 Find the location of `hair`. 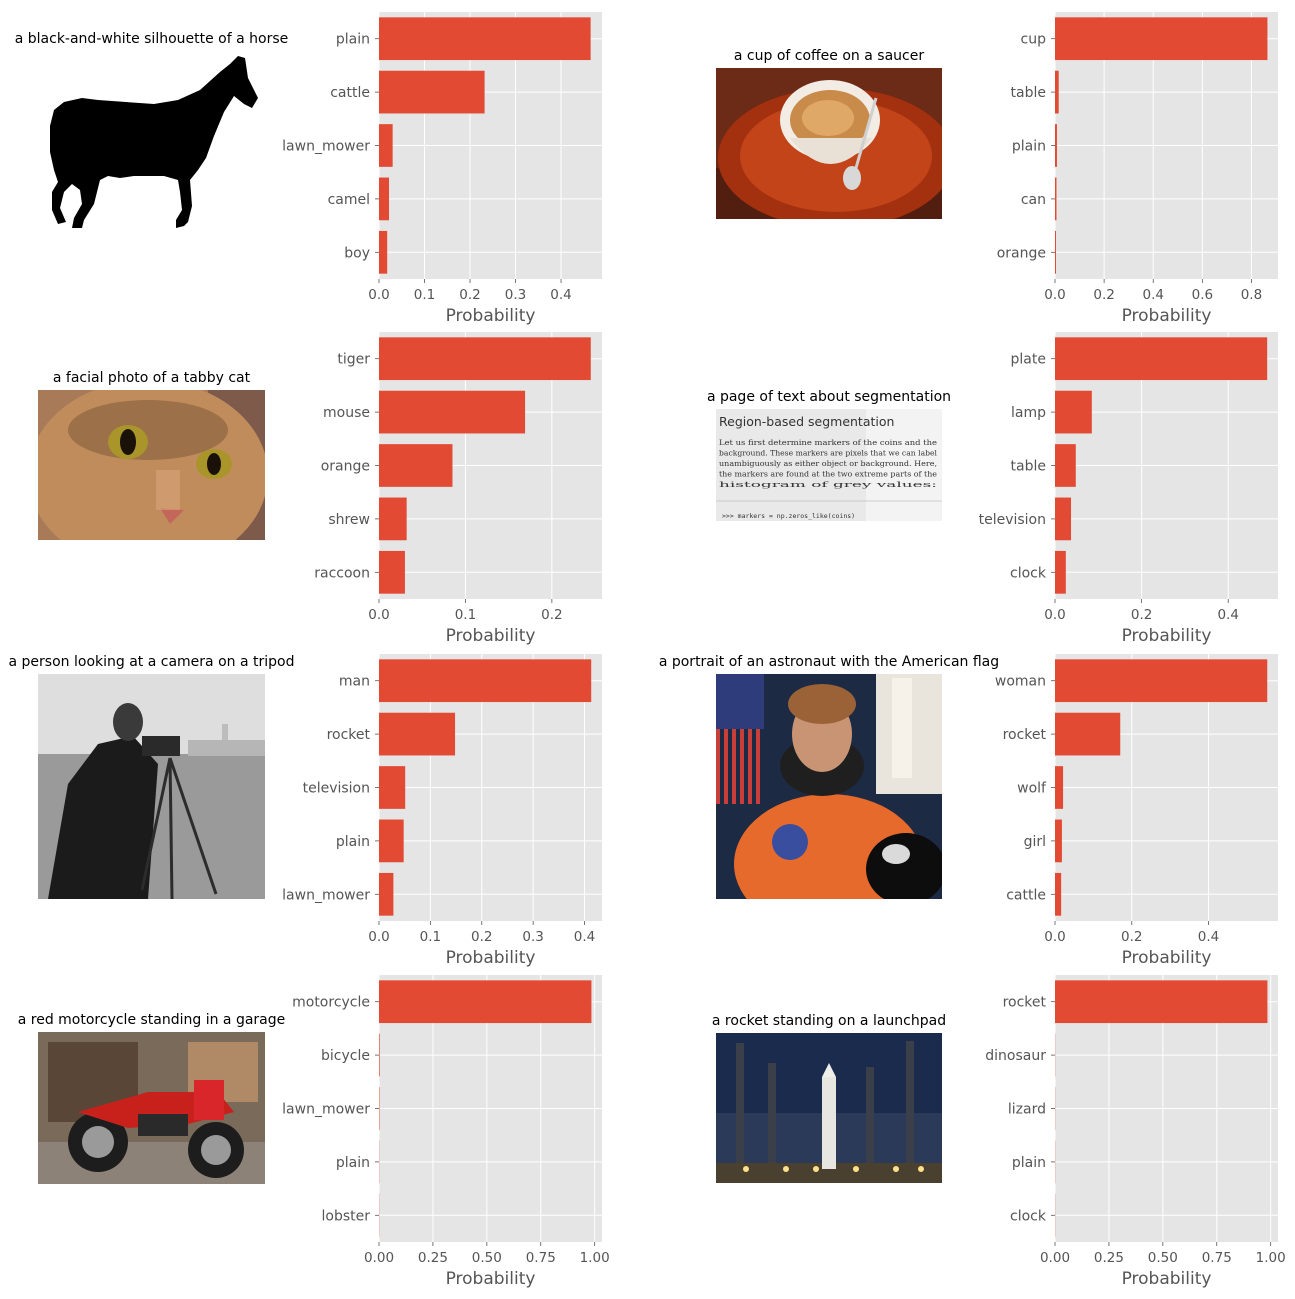

hair is located at coordinates (822, 704).